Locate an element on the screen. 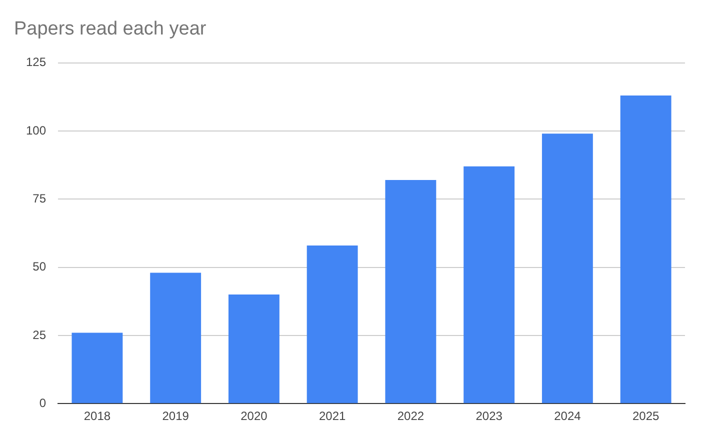  y-tick-label: 75 is located at coordinates (39, 198).